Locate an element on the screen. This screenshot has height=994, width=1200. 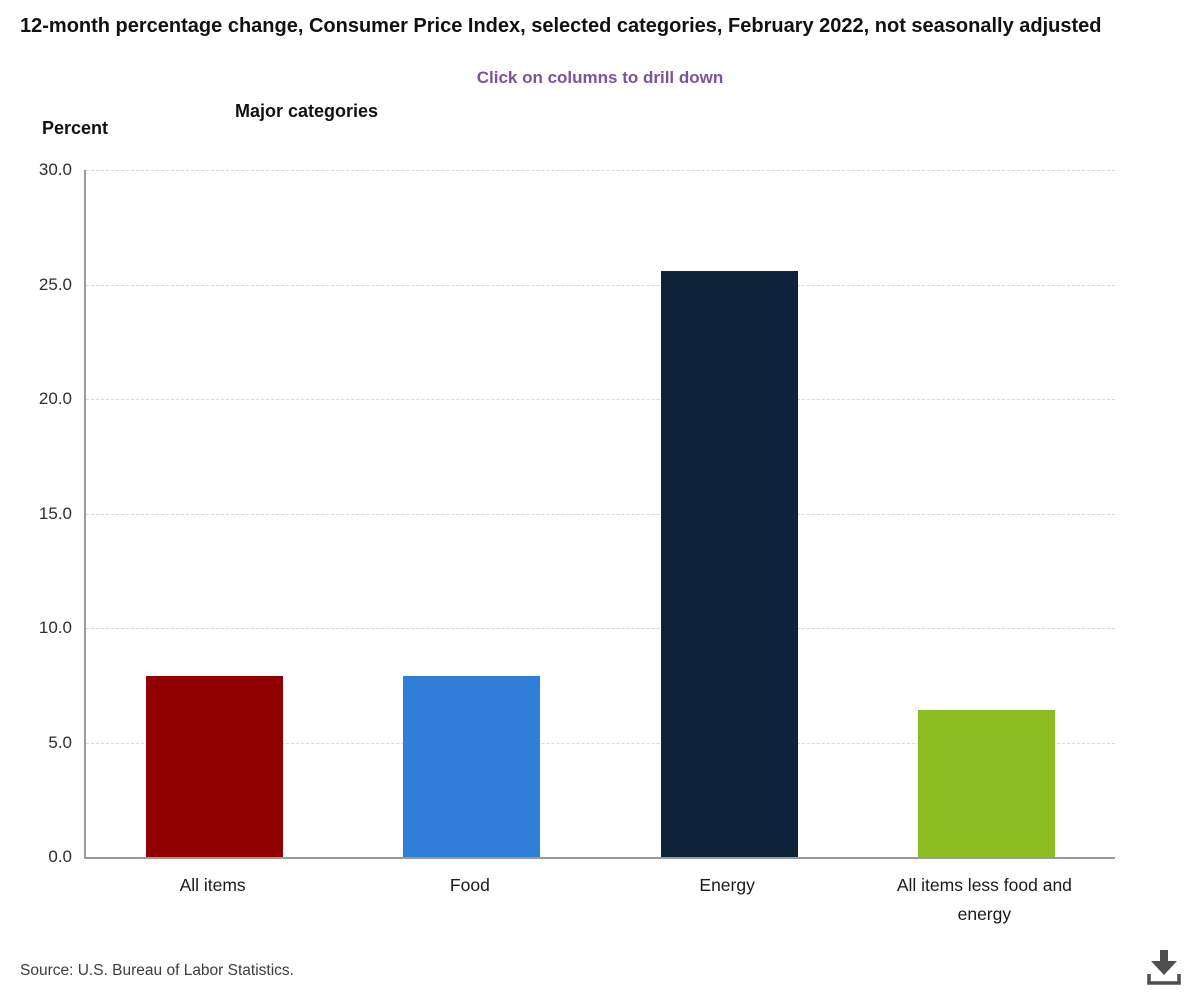
bar-food is located at coordinates (472, 766).